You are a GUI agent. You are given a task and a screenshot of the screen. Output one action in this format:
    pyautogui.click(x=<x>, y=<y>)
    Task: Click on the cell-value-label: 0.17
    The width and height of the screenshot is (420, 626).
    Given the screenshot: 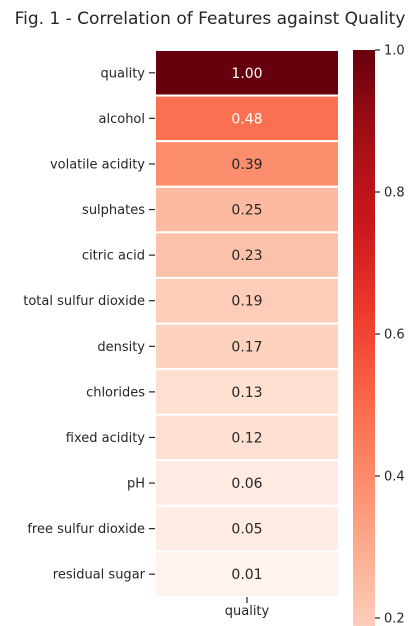 What is the action you would take?
    pyautogui.click(x=246, y=347)
    